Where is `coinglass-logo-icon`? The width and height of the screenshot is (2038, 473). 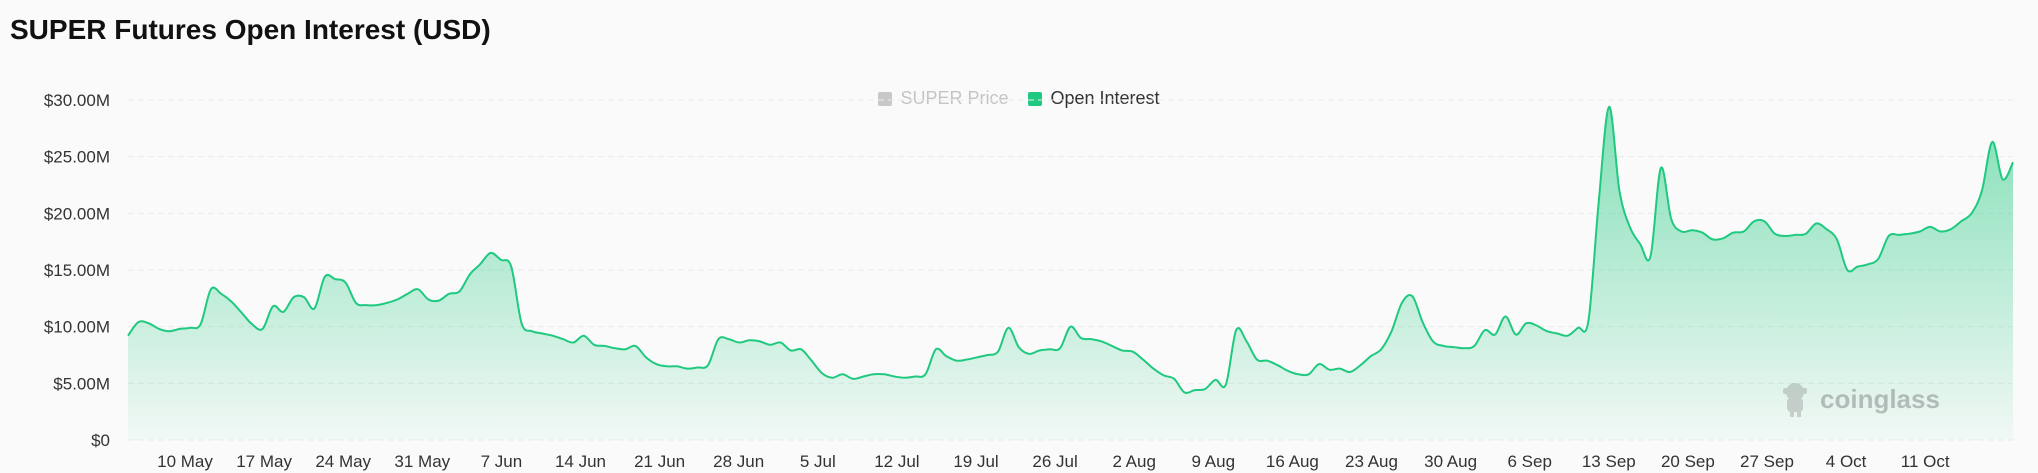 coinglass-logo-icon is located at coordinates (1795, 400).